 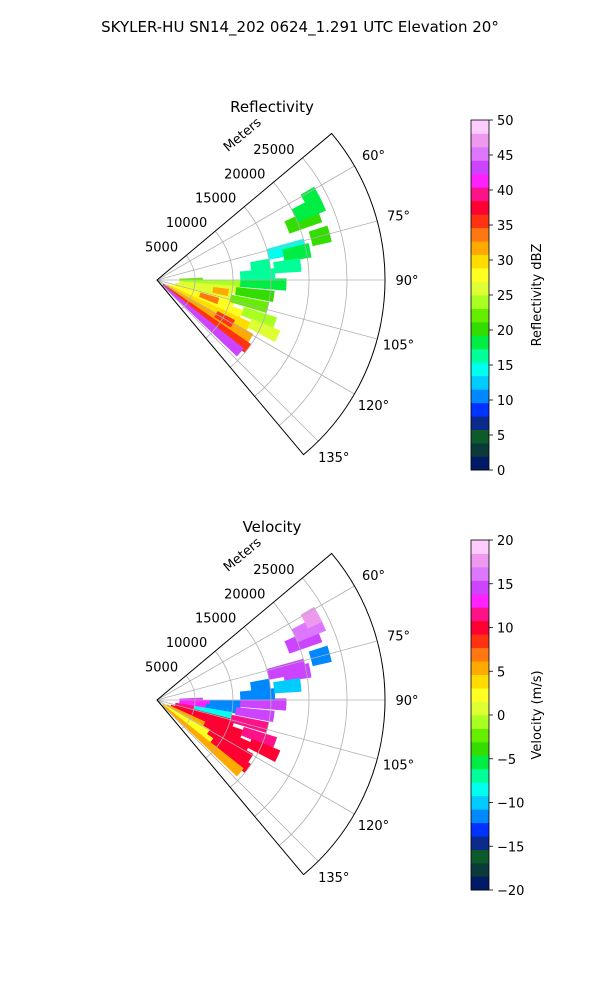 I want to click on colorbar-tick-label: 35, so click(x=505, y=226).